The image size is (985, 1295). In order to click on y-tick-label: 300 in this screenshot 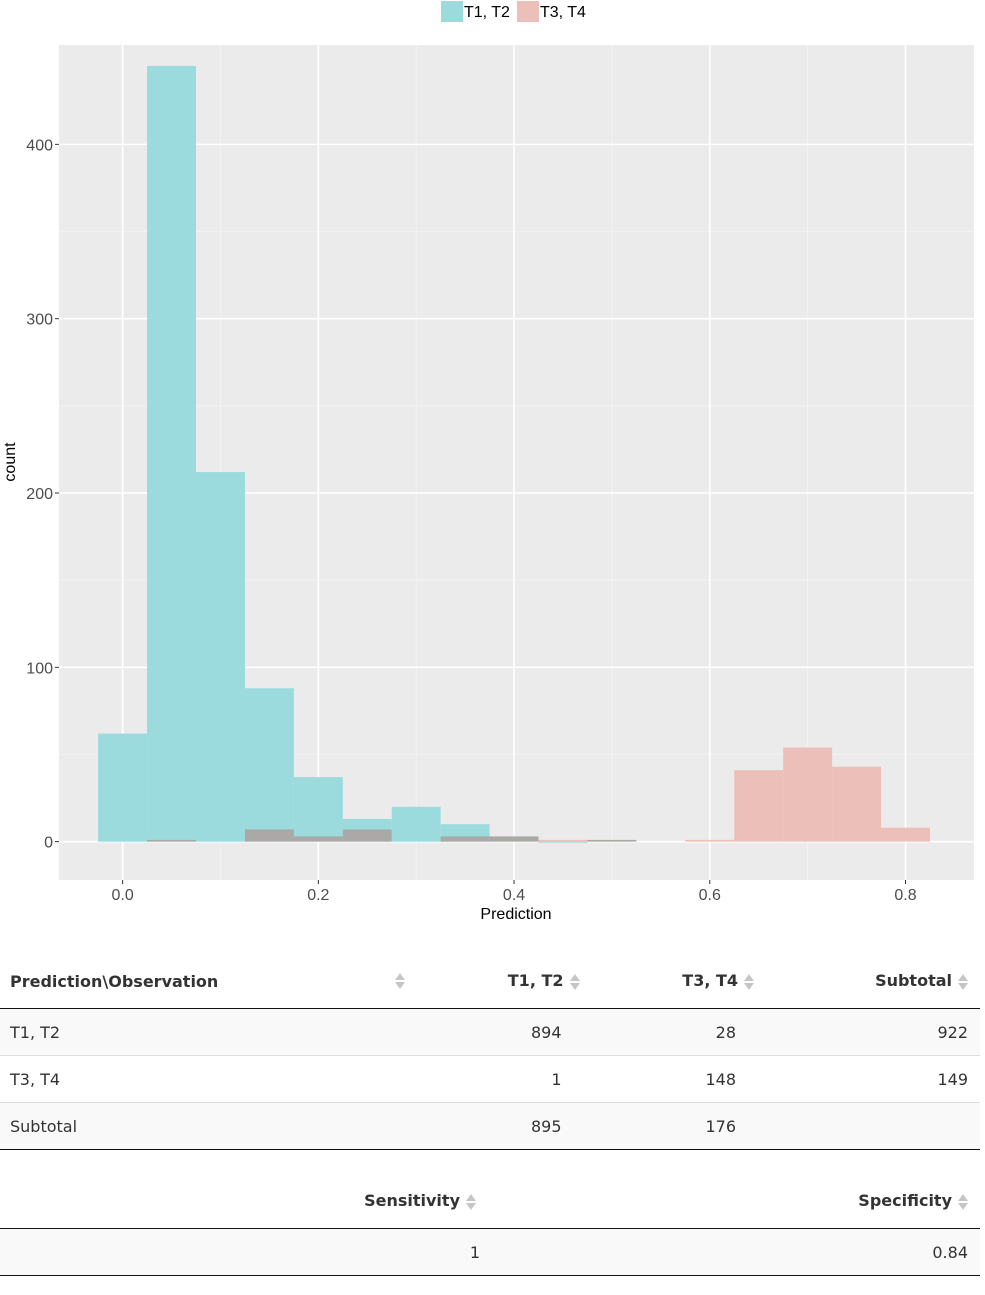, I will do `click(39, 320)`.